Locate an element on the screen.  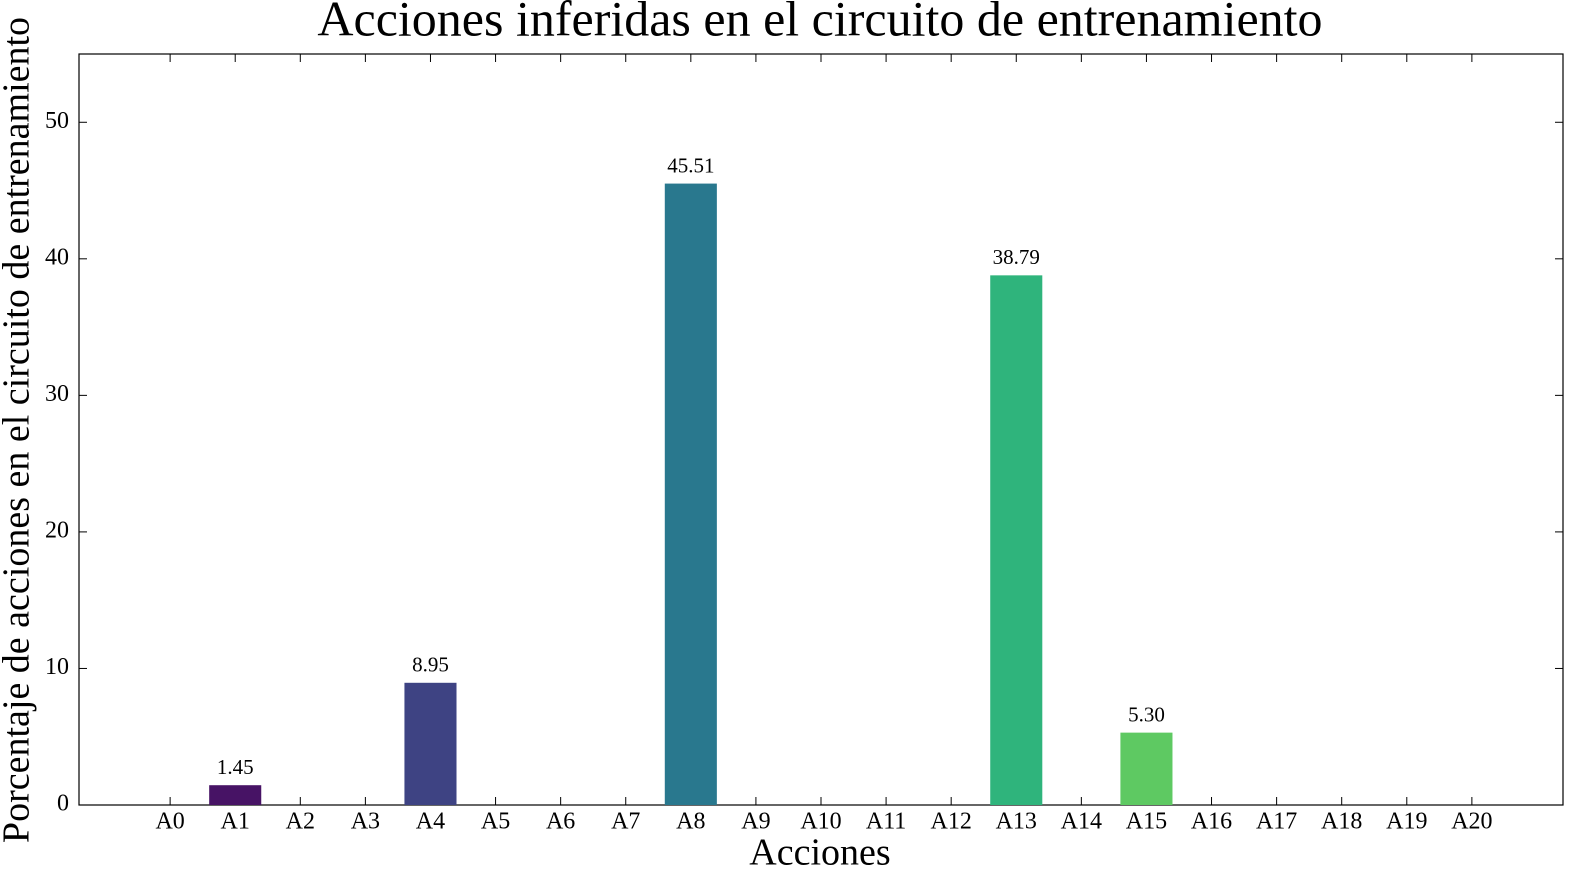
x-tick-label: A7 is located at coordinates (625, 822).